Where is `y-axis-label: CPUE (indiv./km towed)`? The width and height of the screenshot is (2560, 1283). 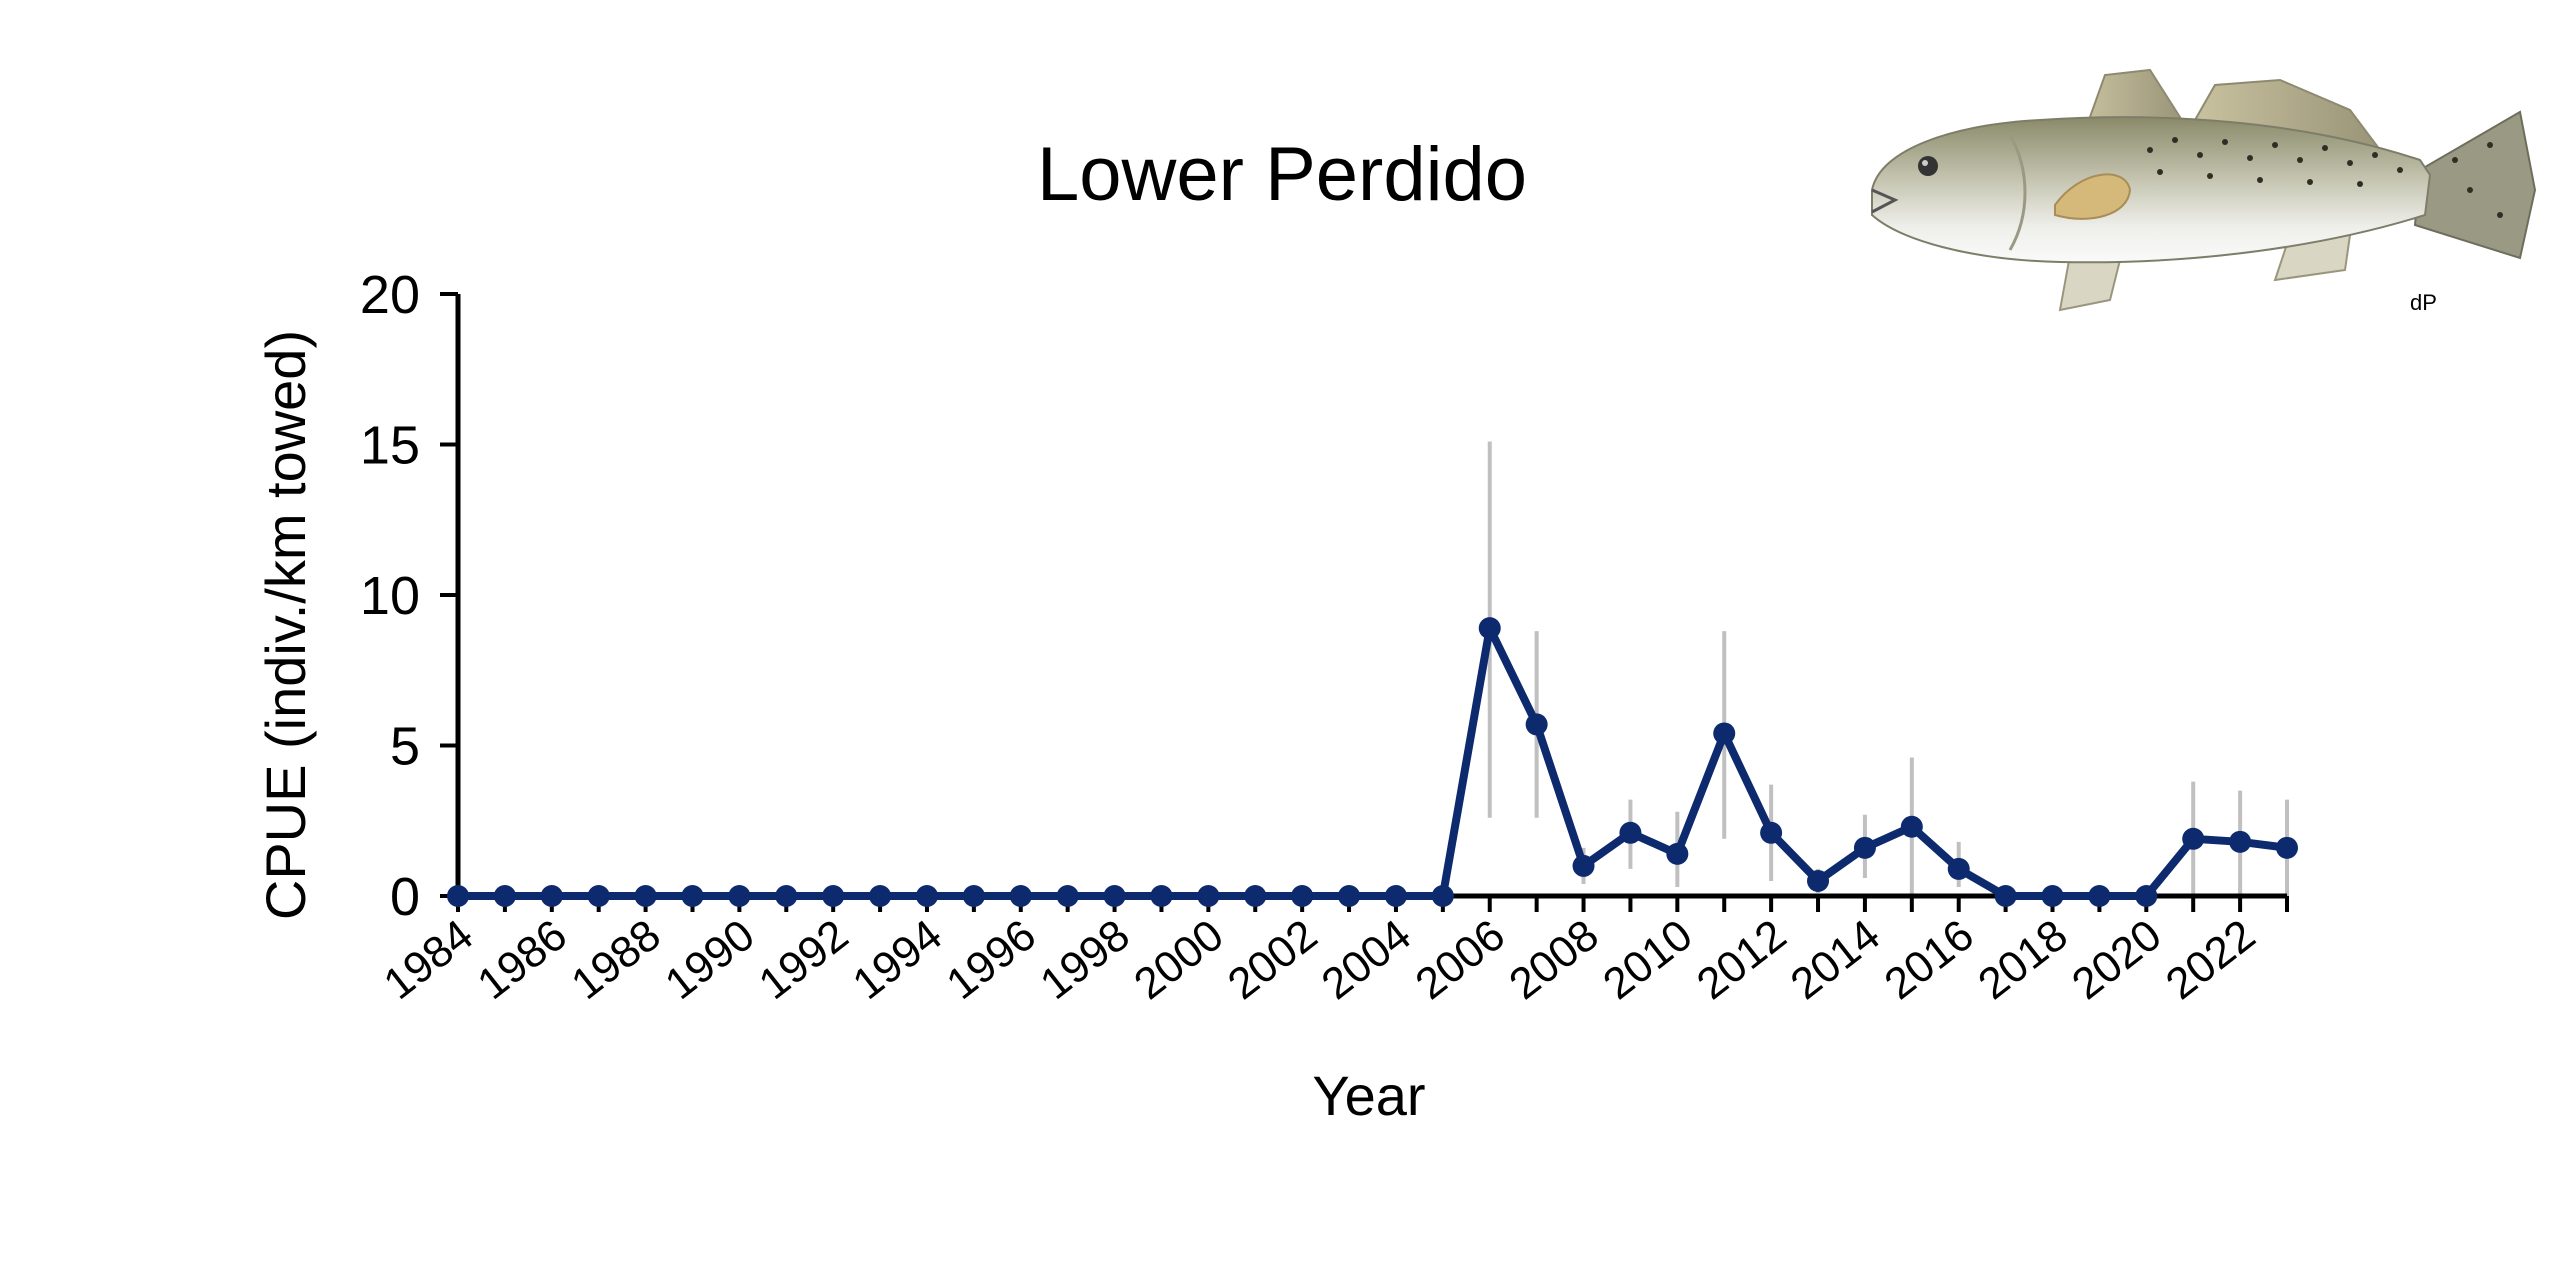
y-axis-label: CPUE (indiv./km towed) is located at coordinates (285, 625).